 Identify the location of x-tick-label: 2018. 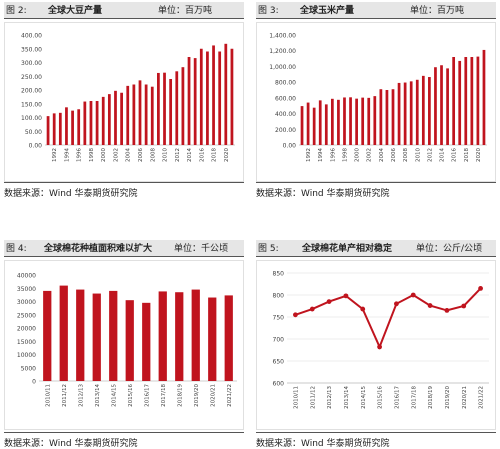
(215, 155).